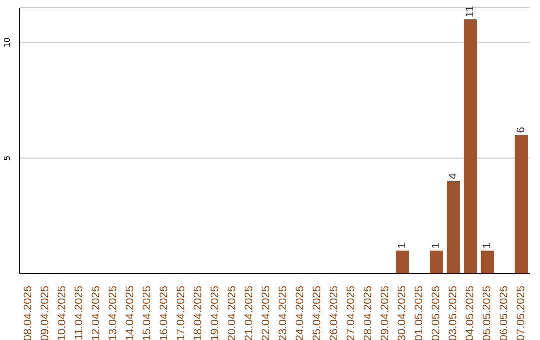 The height and width of the screenshot is (340, 540). Describe the element at coordinates (96, 313) in the screenshot. I see `x-tick-label: 12.04.2025` at that location.